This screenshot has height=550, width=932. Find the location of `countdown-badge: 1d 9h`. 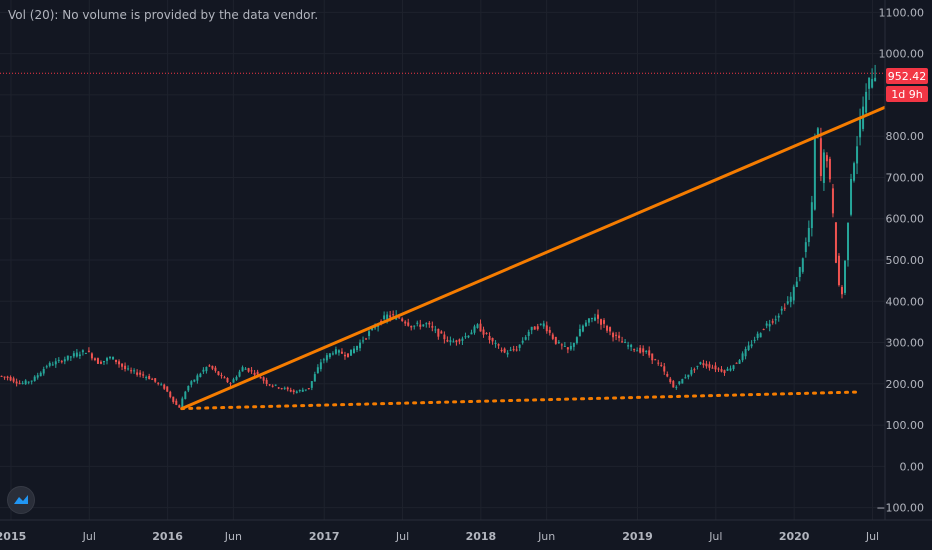

countdown-badge: 1d 9h is located at coordinates (907, 94).